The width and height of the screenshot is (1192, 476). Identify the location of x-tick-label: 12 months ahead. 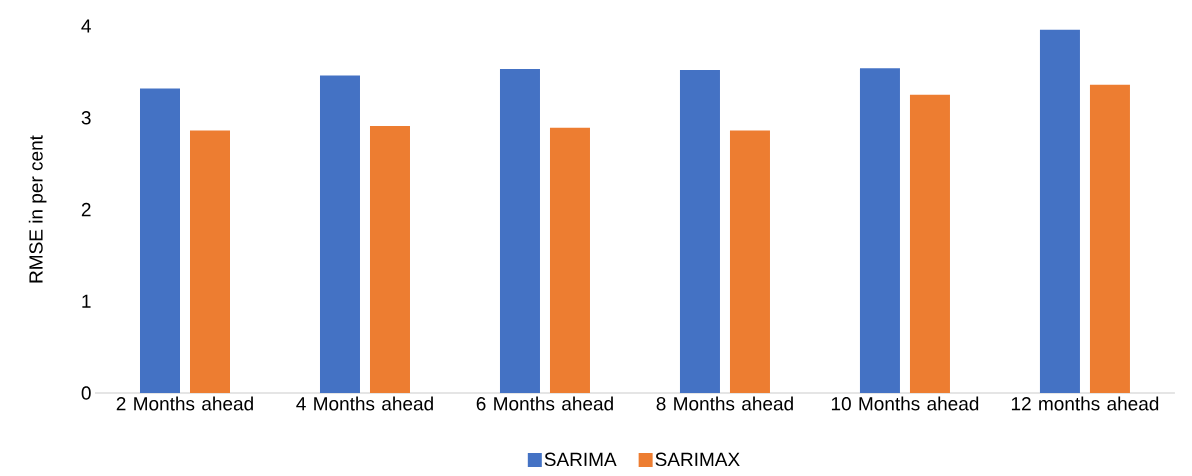
(1085, 403).